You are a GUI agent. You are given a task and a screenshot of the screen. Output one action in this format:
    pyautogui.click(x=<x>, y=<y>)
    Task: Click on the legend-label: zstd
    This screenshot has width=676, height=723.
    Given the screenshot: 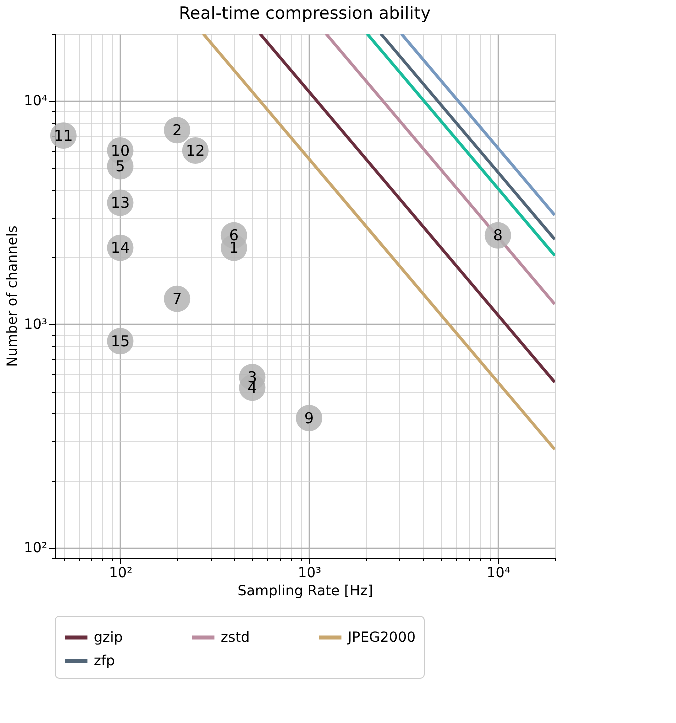 What is the action you would take?
    pyautogui.click(x=235, y=638)
    